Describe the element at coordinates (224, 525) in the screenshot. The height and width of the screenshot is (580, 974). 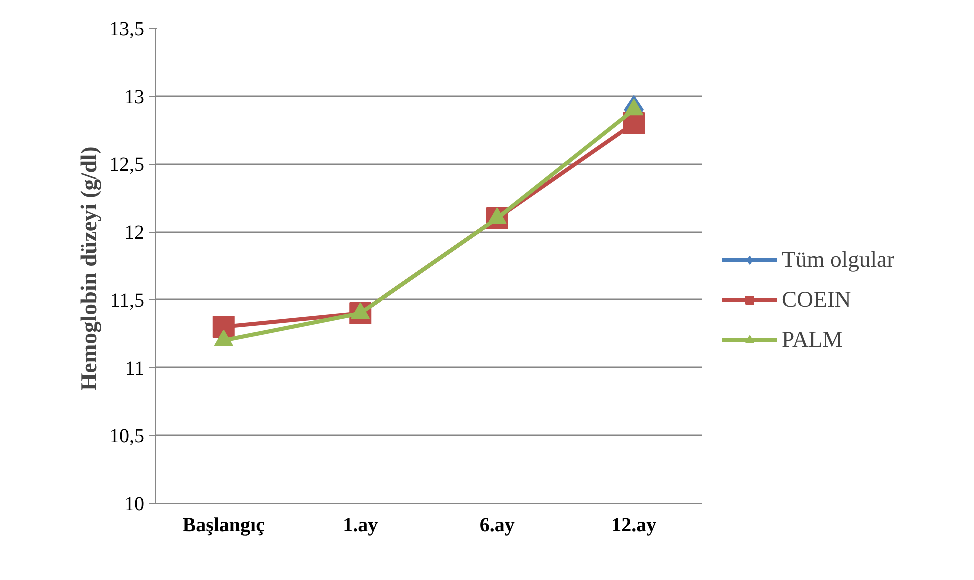
I see `x-tick-label: Başlangıç` at that location.